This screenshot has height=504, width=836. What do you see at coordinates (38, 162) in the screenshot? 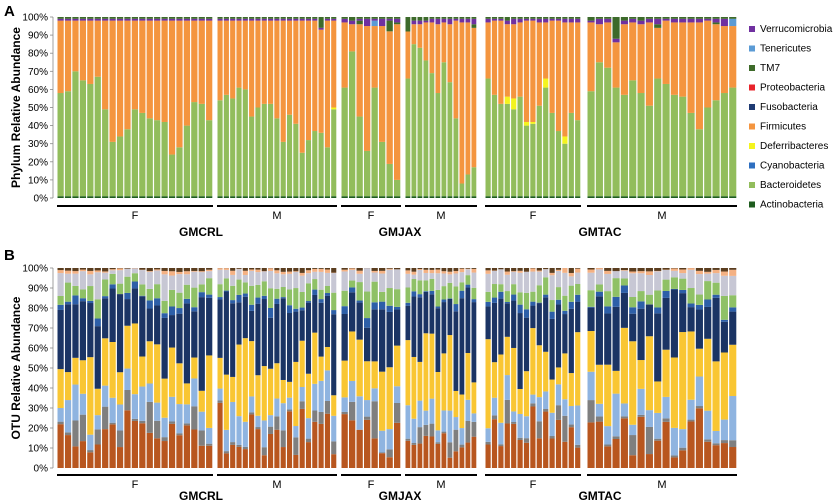
I see `panel-a-ytick-label: 20%` at bounding box center [38, 162].